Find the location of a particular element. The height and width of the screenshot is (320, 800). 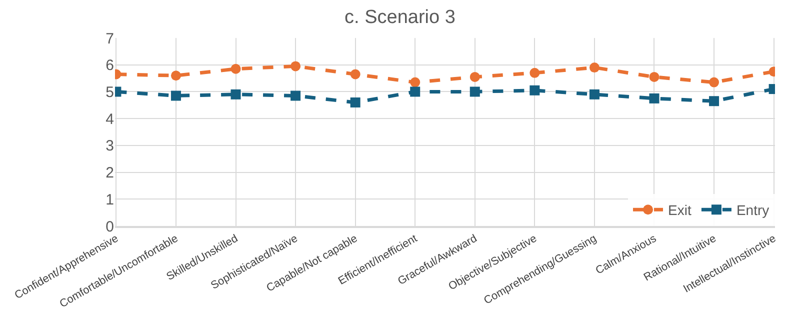

y-tick-label: 3 is located at coordinates (110, 146).